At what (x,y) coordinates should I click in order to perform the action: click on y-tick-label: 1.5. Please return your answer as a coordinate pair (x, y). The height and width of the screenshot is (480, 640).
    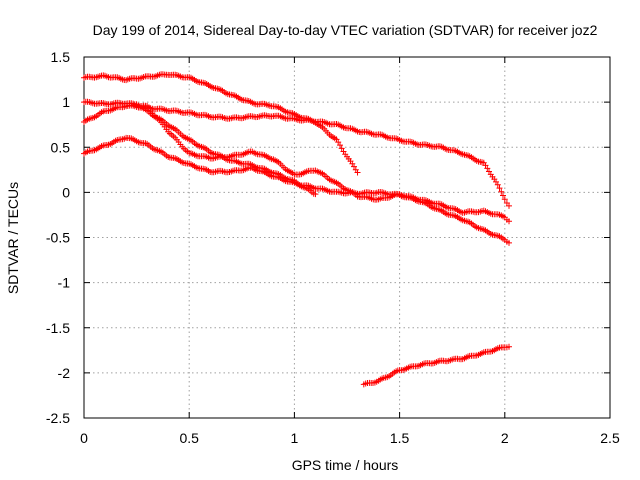
    Looking at the image, I should click on (61, 57).